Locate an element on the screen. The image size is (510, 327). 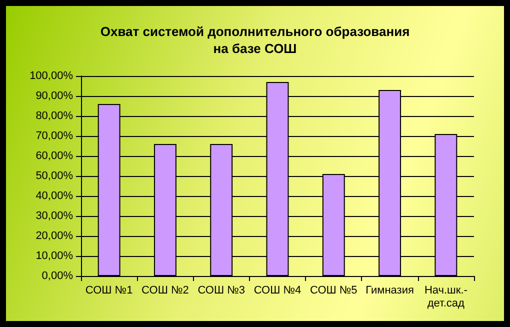
y-tick-label: 0,00% is located at coordinates (58, 276).